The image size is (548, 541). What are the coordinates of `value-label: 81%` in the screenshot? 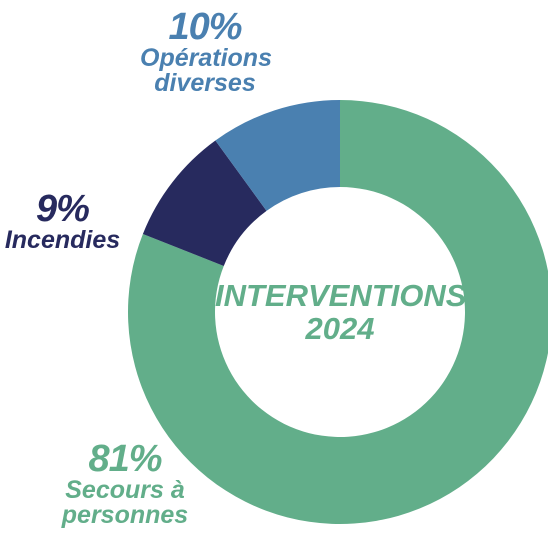 It's located at (125, 459).